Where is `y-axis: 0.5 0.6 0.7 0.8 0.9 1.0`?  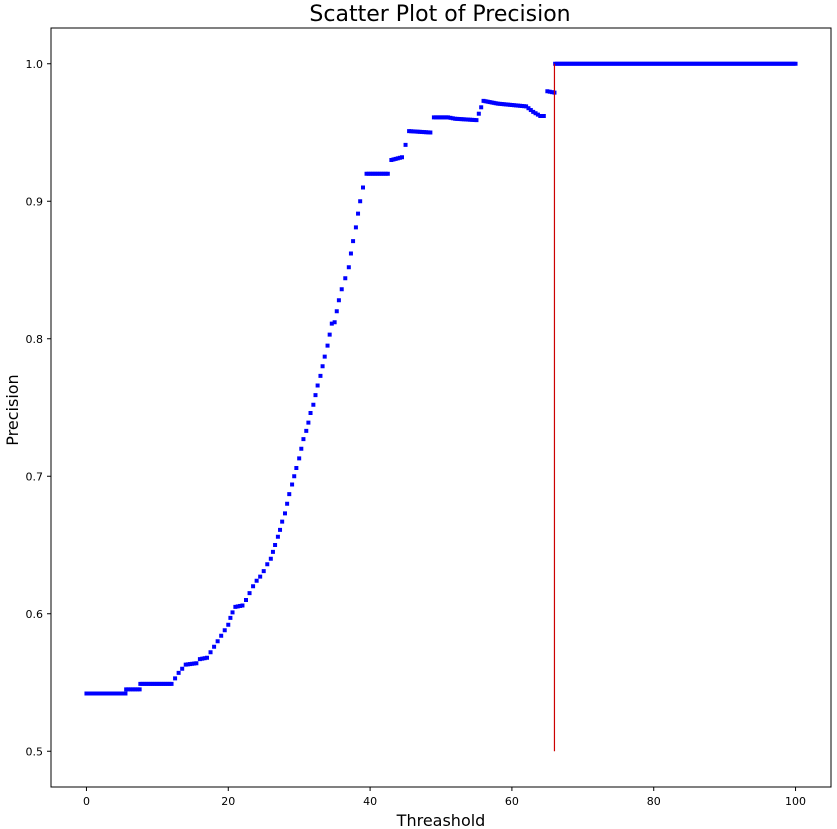 y-axis: 0.5 0.6 0.7 0.8 0.9 1.0 is located at coordinates (38, 408).